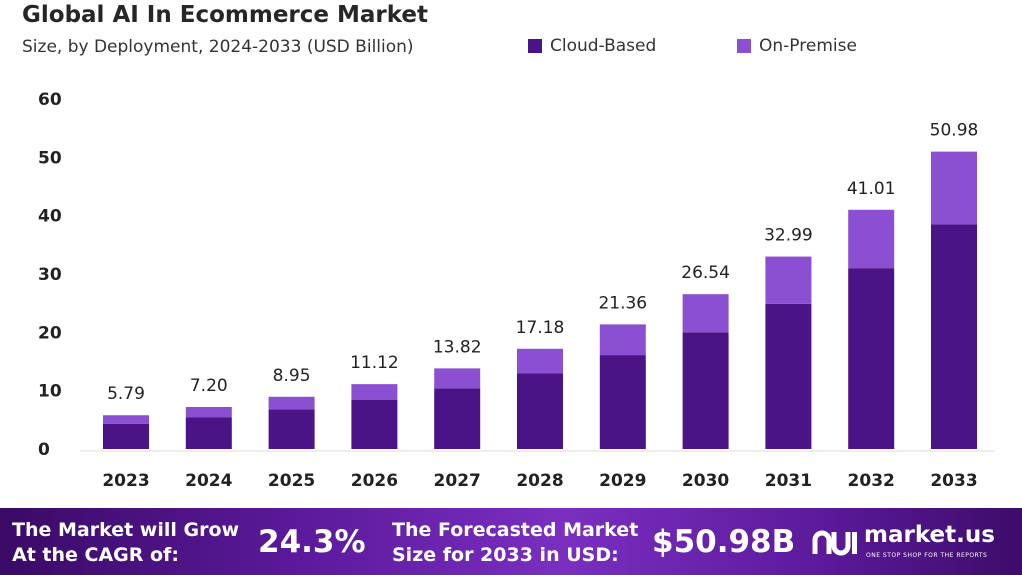 The image size is (1022, 575). What do you see at coordinates (705, 273) in the screenshot?
I see `data-label-2030: 26.54` at bounding box center [705, 273].